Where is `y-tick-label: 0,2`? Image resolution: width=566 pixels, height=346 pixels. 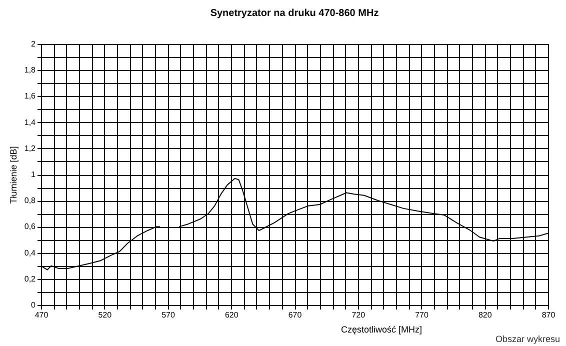
y-tick-label: 0,2 is located at coordinates (30, 279).